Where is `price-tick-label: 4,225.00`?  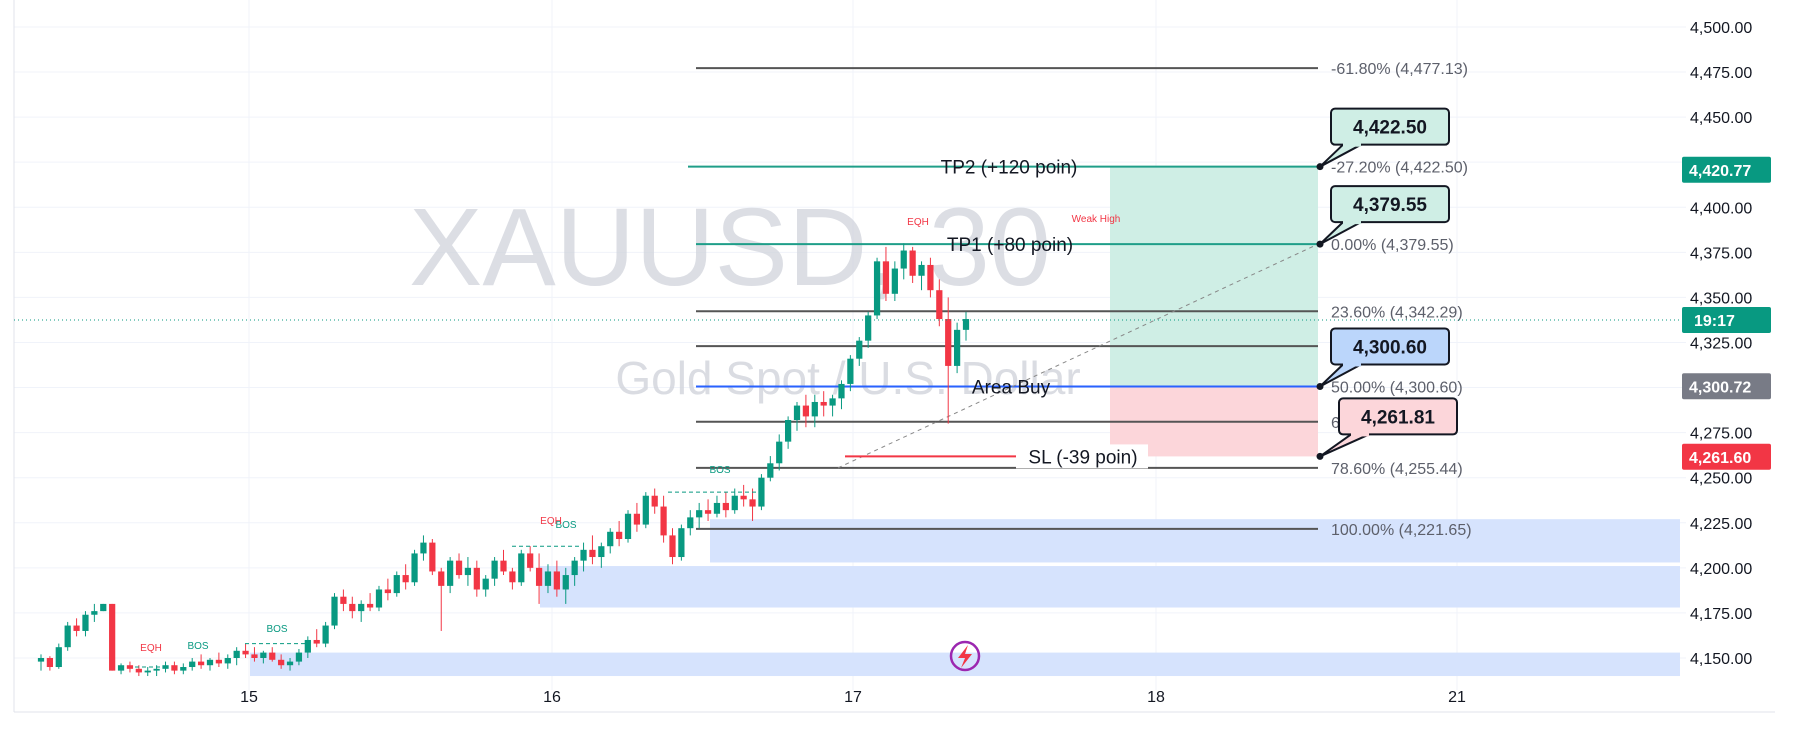
price-tick-label: 4,225.00 is located at coordinates (1721, 524).